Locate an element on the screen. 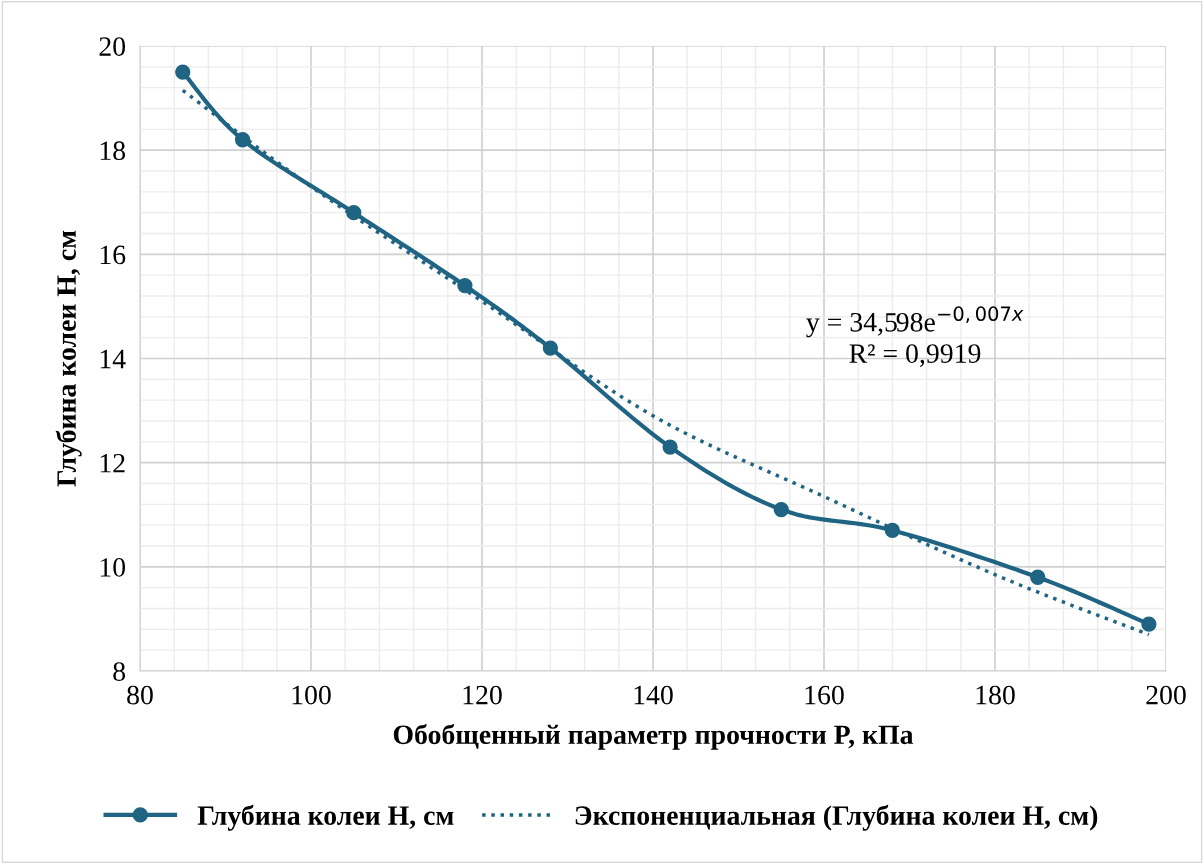 The width and height of the screenshot is (1204, 864). x-tick-label: 80 is located at coordinates (140, 695).